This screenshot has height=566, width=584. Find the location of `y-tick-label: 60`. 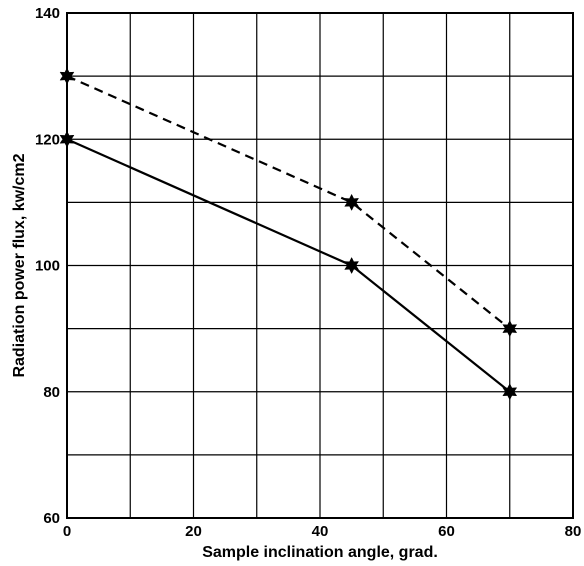

y-tick-label: 60 is located at coordinates (51, 518).